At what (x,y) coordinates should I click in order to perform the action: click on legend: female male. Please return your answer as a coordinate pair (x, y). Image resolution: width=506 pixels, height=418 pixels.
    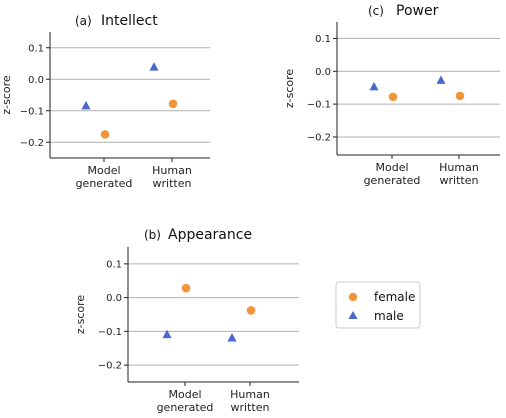
    Looking at the image, I should click on (378, 305).